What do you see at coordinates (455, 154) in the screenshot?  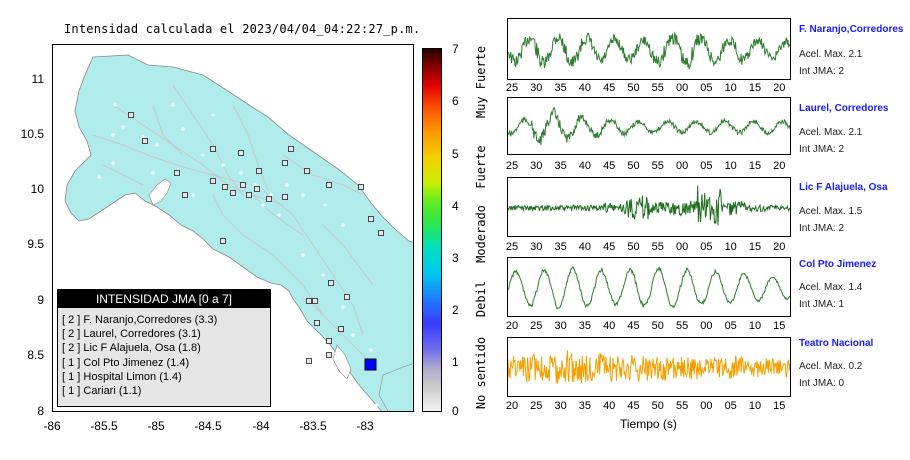 I see `colorbar-tick: 5` at bounding box center [455, 154].